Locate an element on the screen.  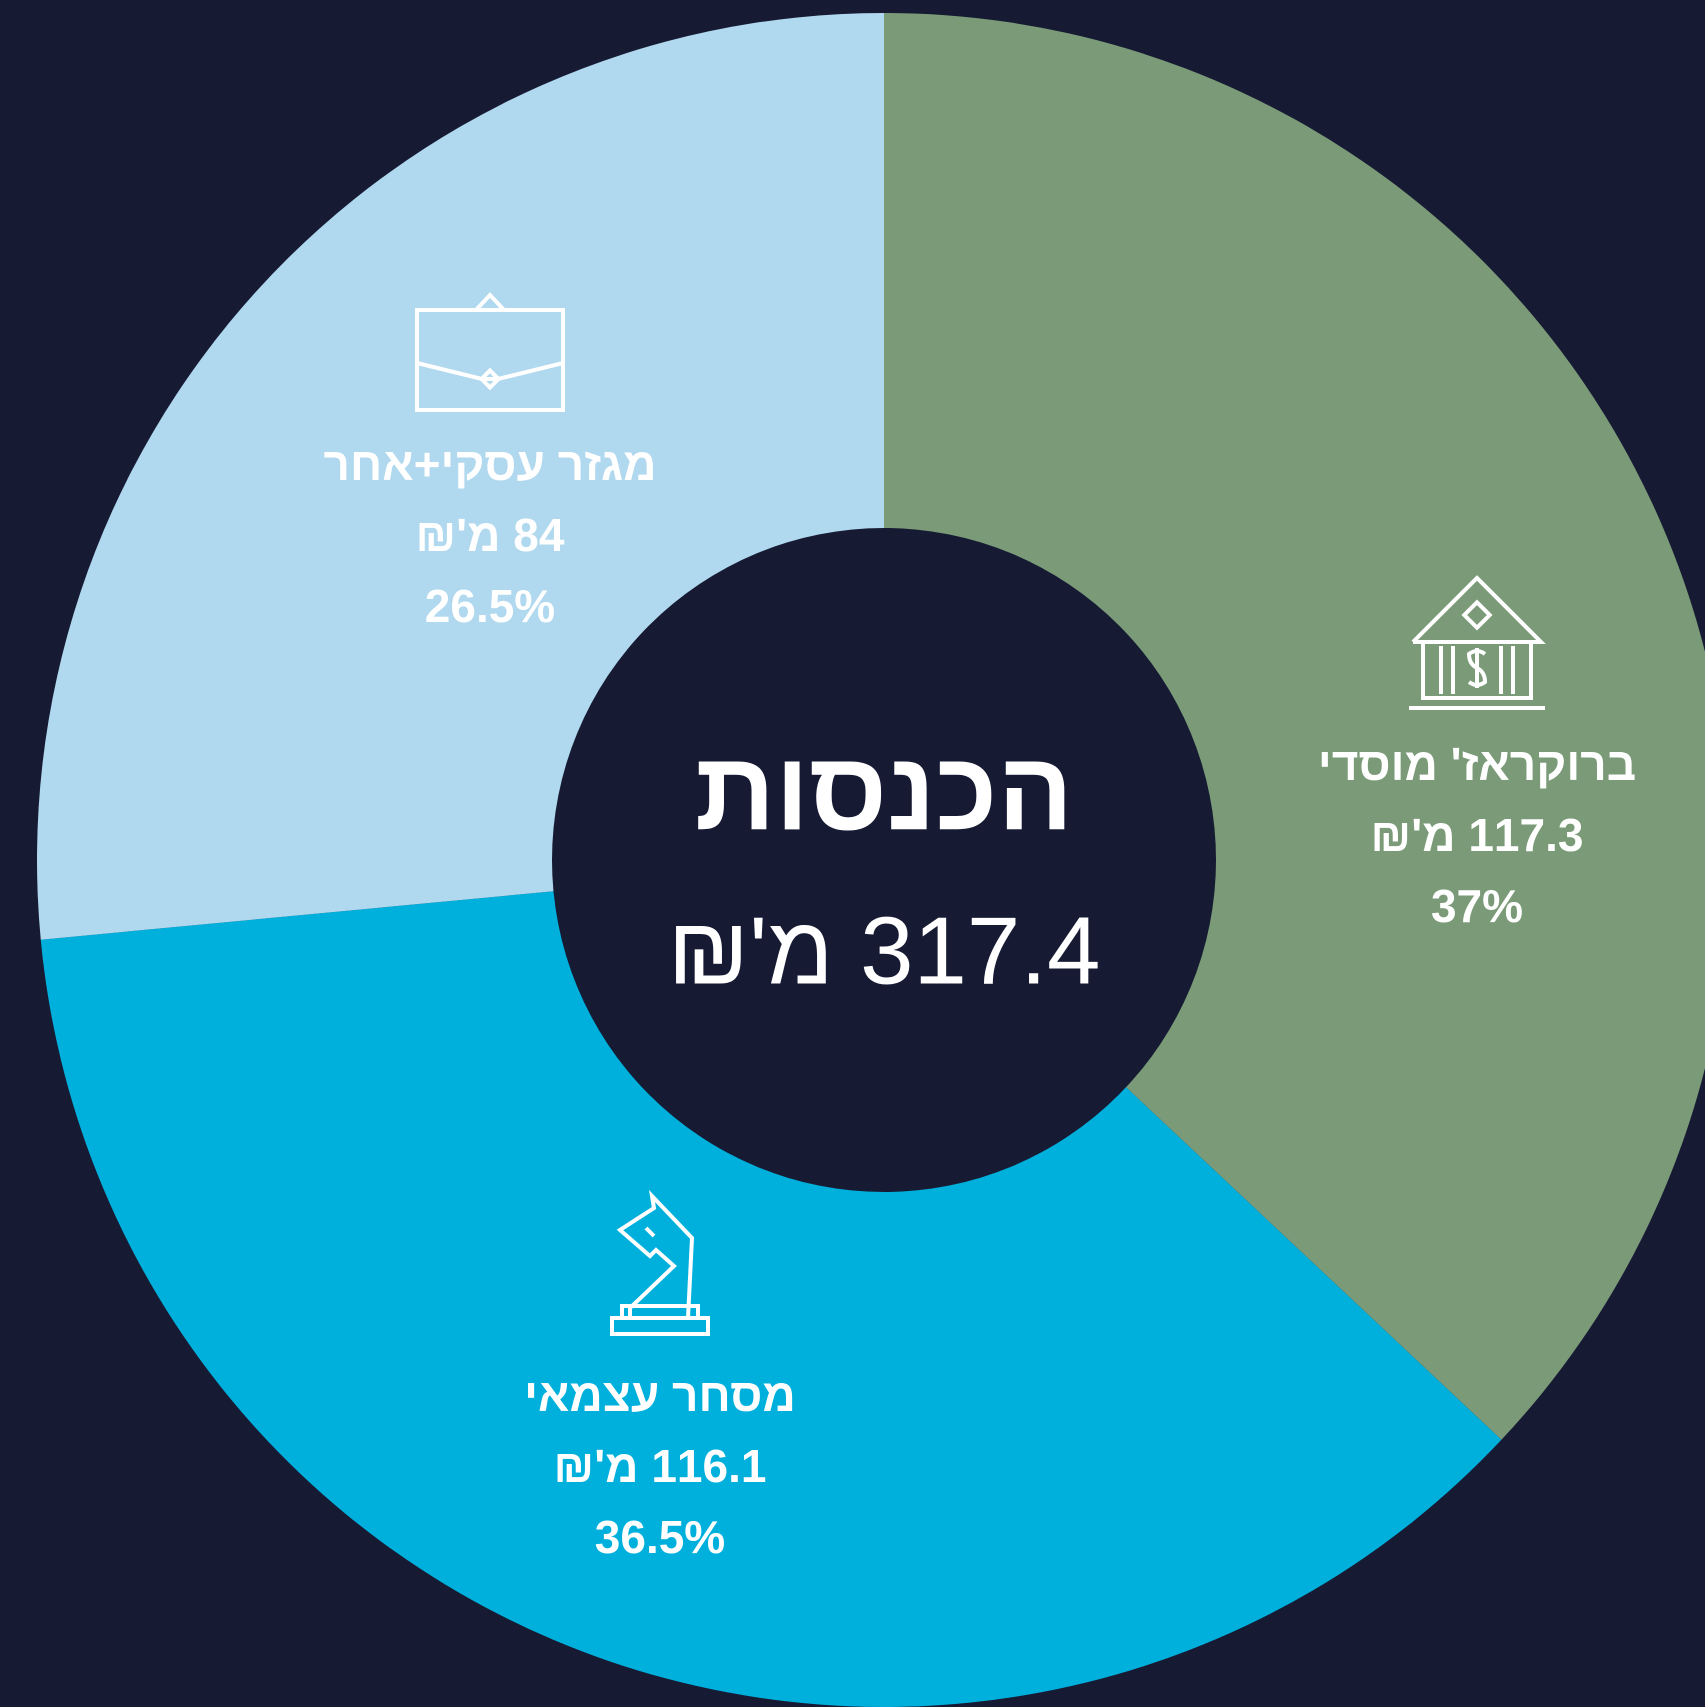
knight-icon is located at coordinates (660, 1262).